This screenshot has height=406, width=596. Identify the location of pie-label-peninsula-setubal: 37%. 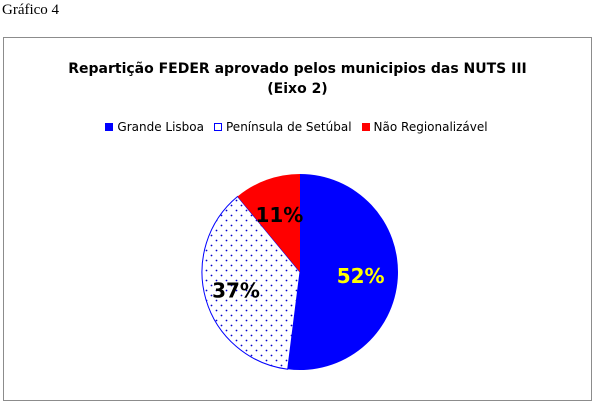
(236, 291).